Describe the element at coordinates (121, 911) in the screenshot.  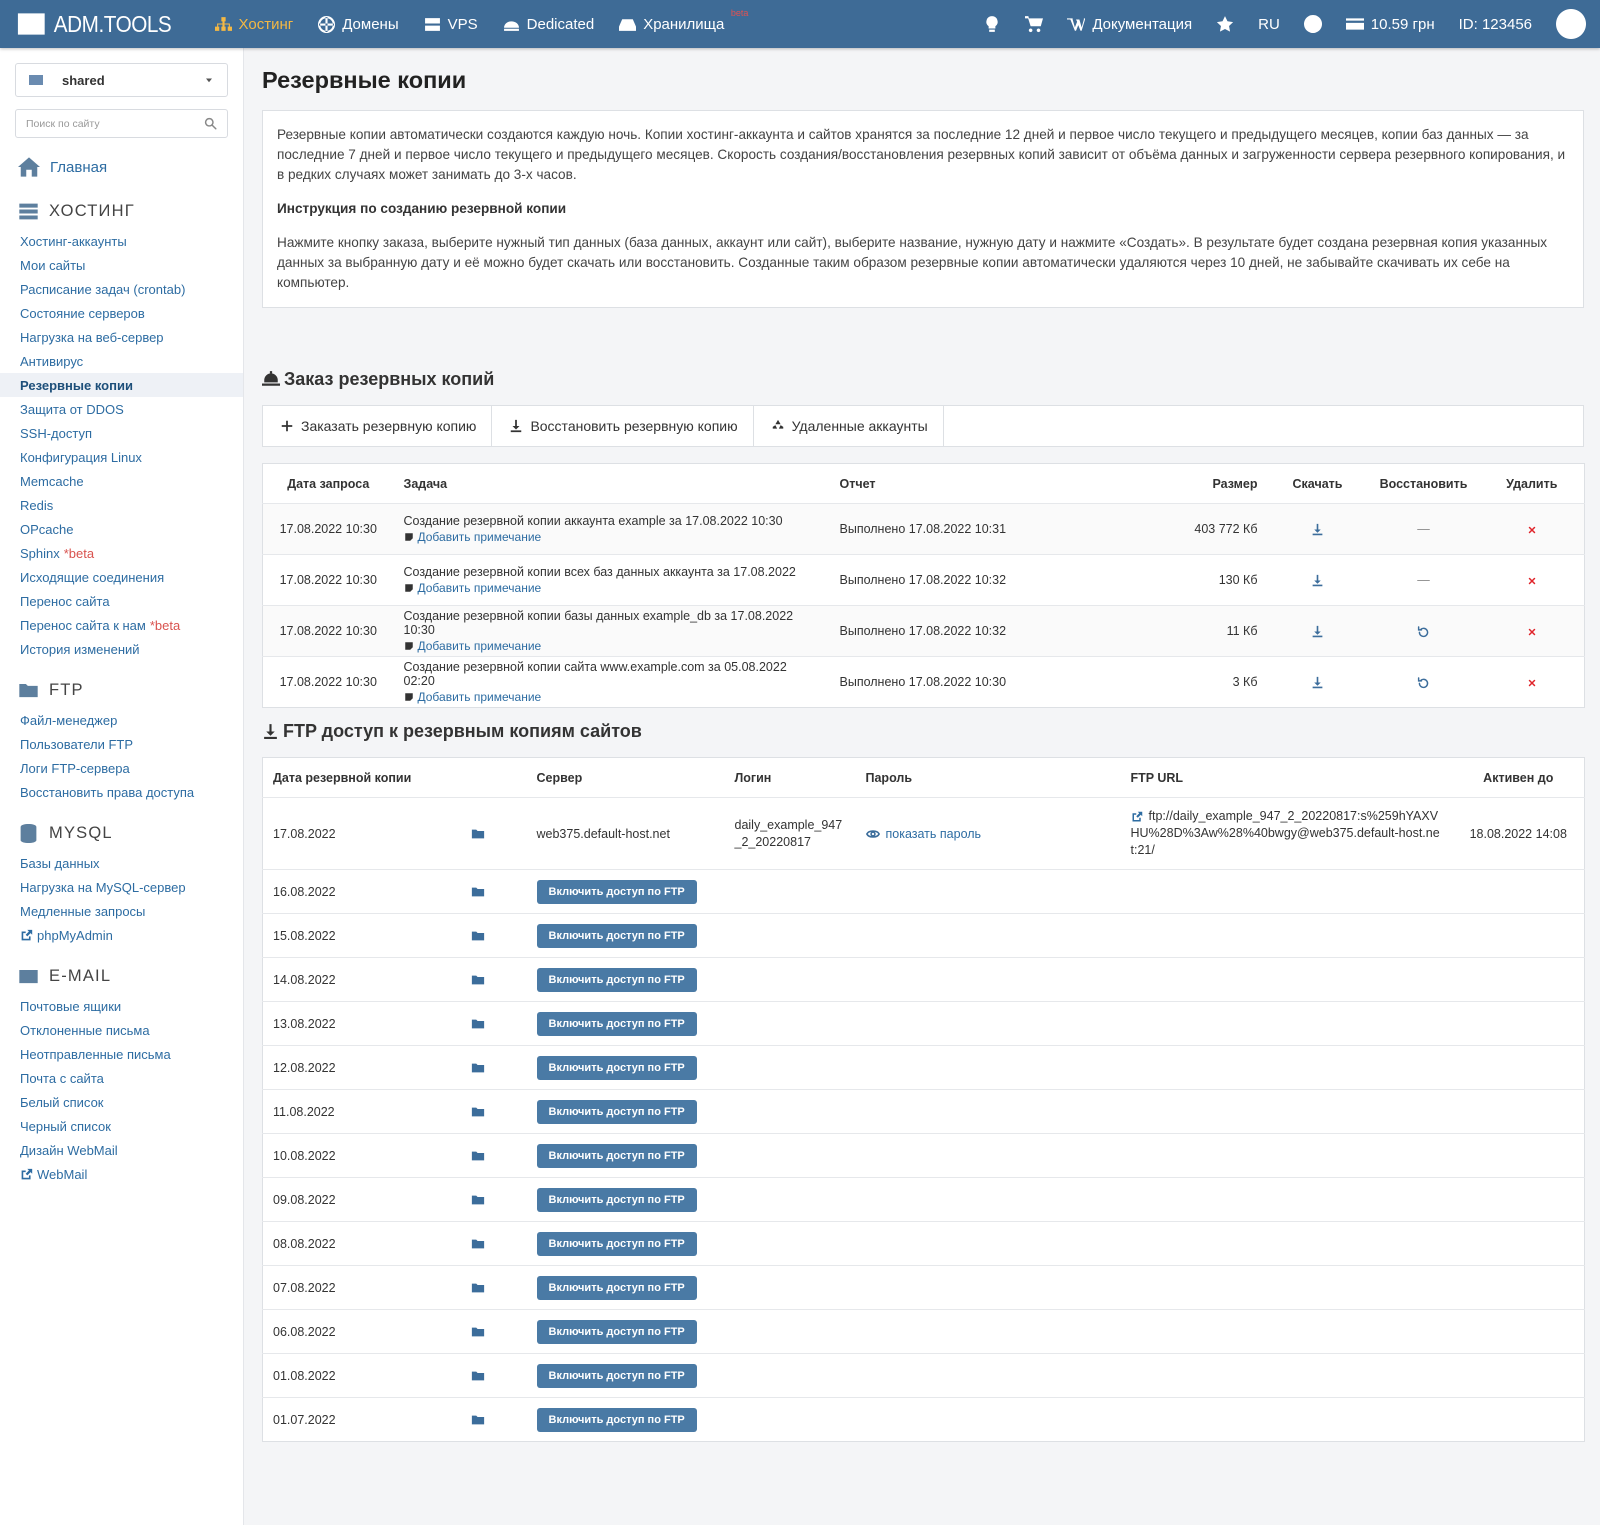
I see `sidebar-link: Медленные запросы` at that location.